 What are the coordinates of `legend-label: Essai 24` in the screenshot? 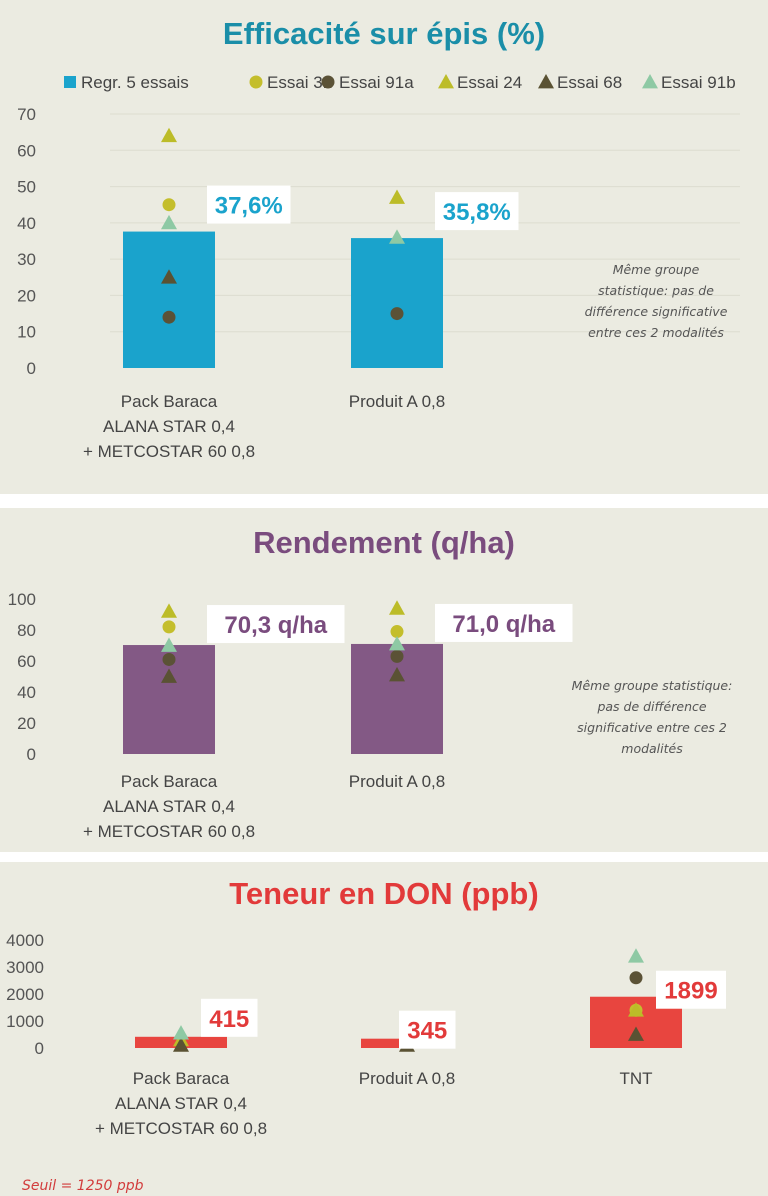 It's located at (489, 82).